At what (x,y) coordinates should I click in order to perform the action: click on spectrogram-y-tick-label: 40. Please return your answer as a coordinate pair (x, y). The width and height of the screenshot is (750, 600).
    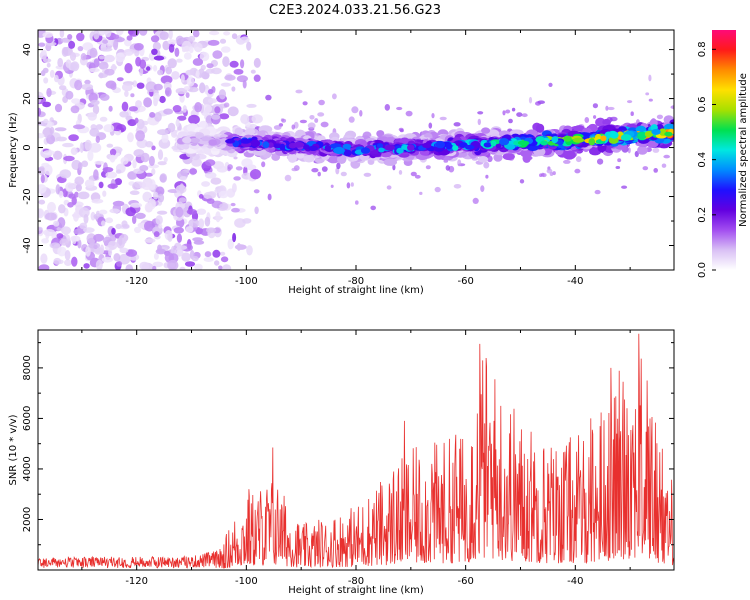
    Looking at the image, I should click on (27, 49).